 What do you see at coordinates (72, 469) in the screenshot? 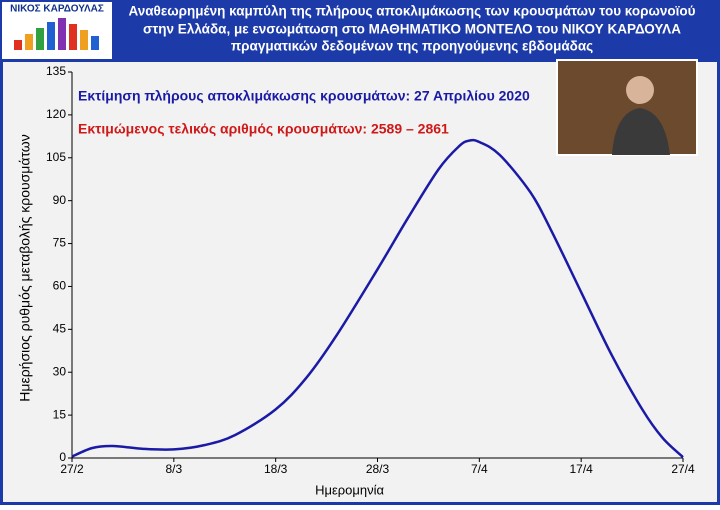
I see `x-tick-label: 27/2` at bounding box center [72, 469].